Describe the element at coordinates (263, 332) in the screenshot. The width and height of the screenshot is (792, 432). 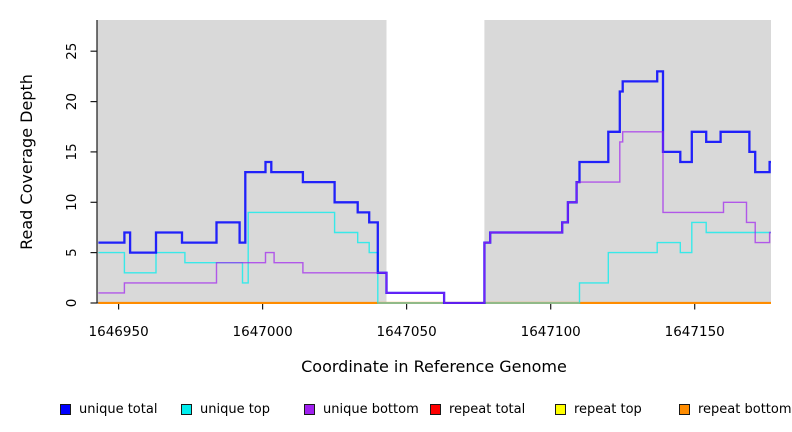
I see `x-tick-label: 1647000` at that location.